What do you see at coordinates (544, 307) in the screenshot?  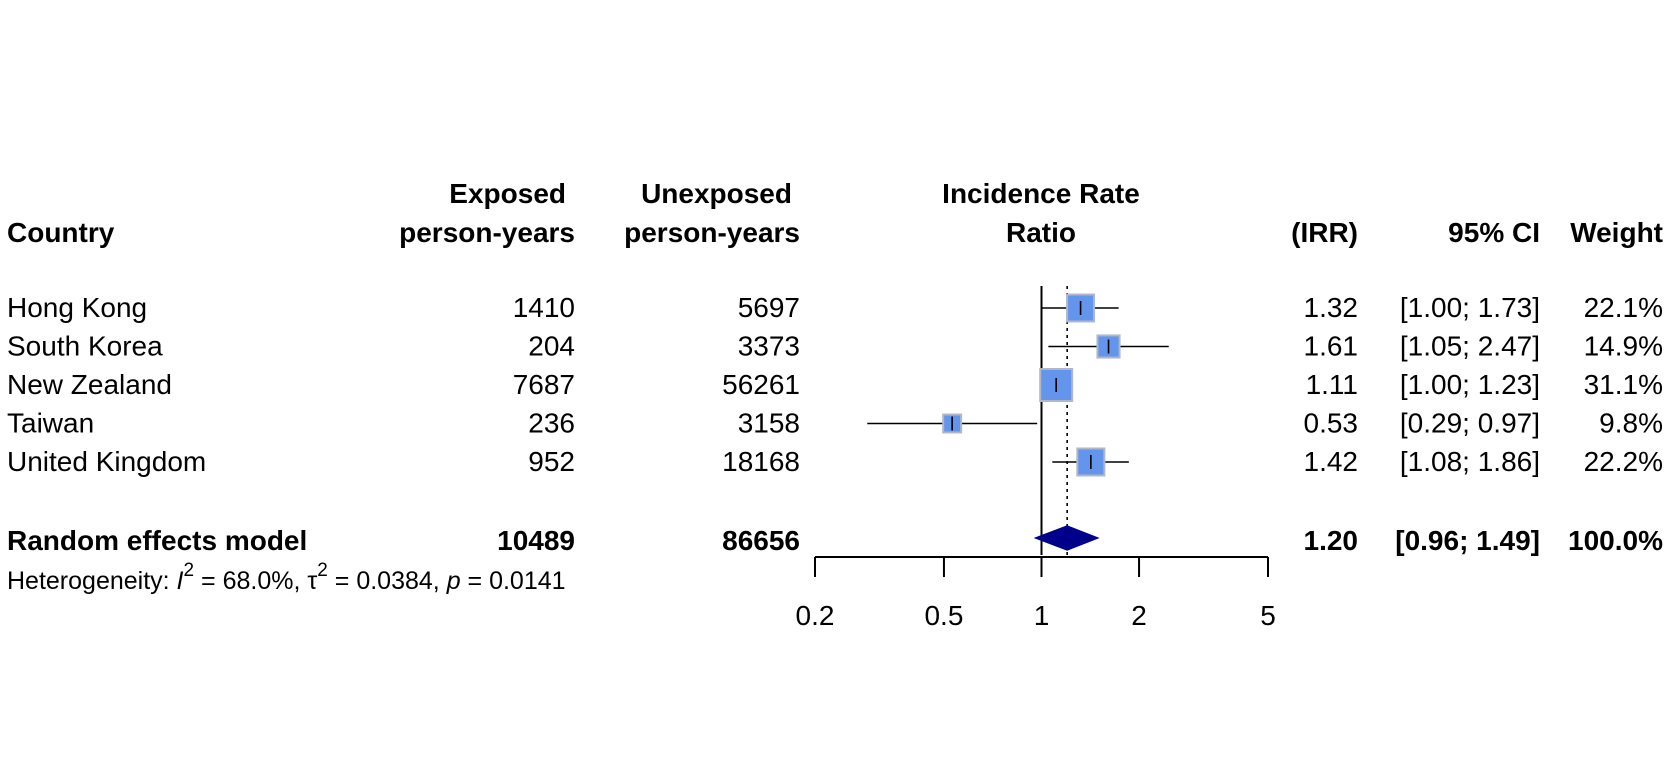 I see `study-exposed: 1410` at bounding box center [544, 307].